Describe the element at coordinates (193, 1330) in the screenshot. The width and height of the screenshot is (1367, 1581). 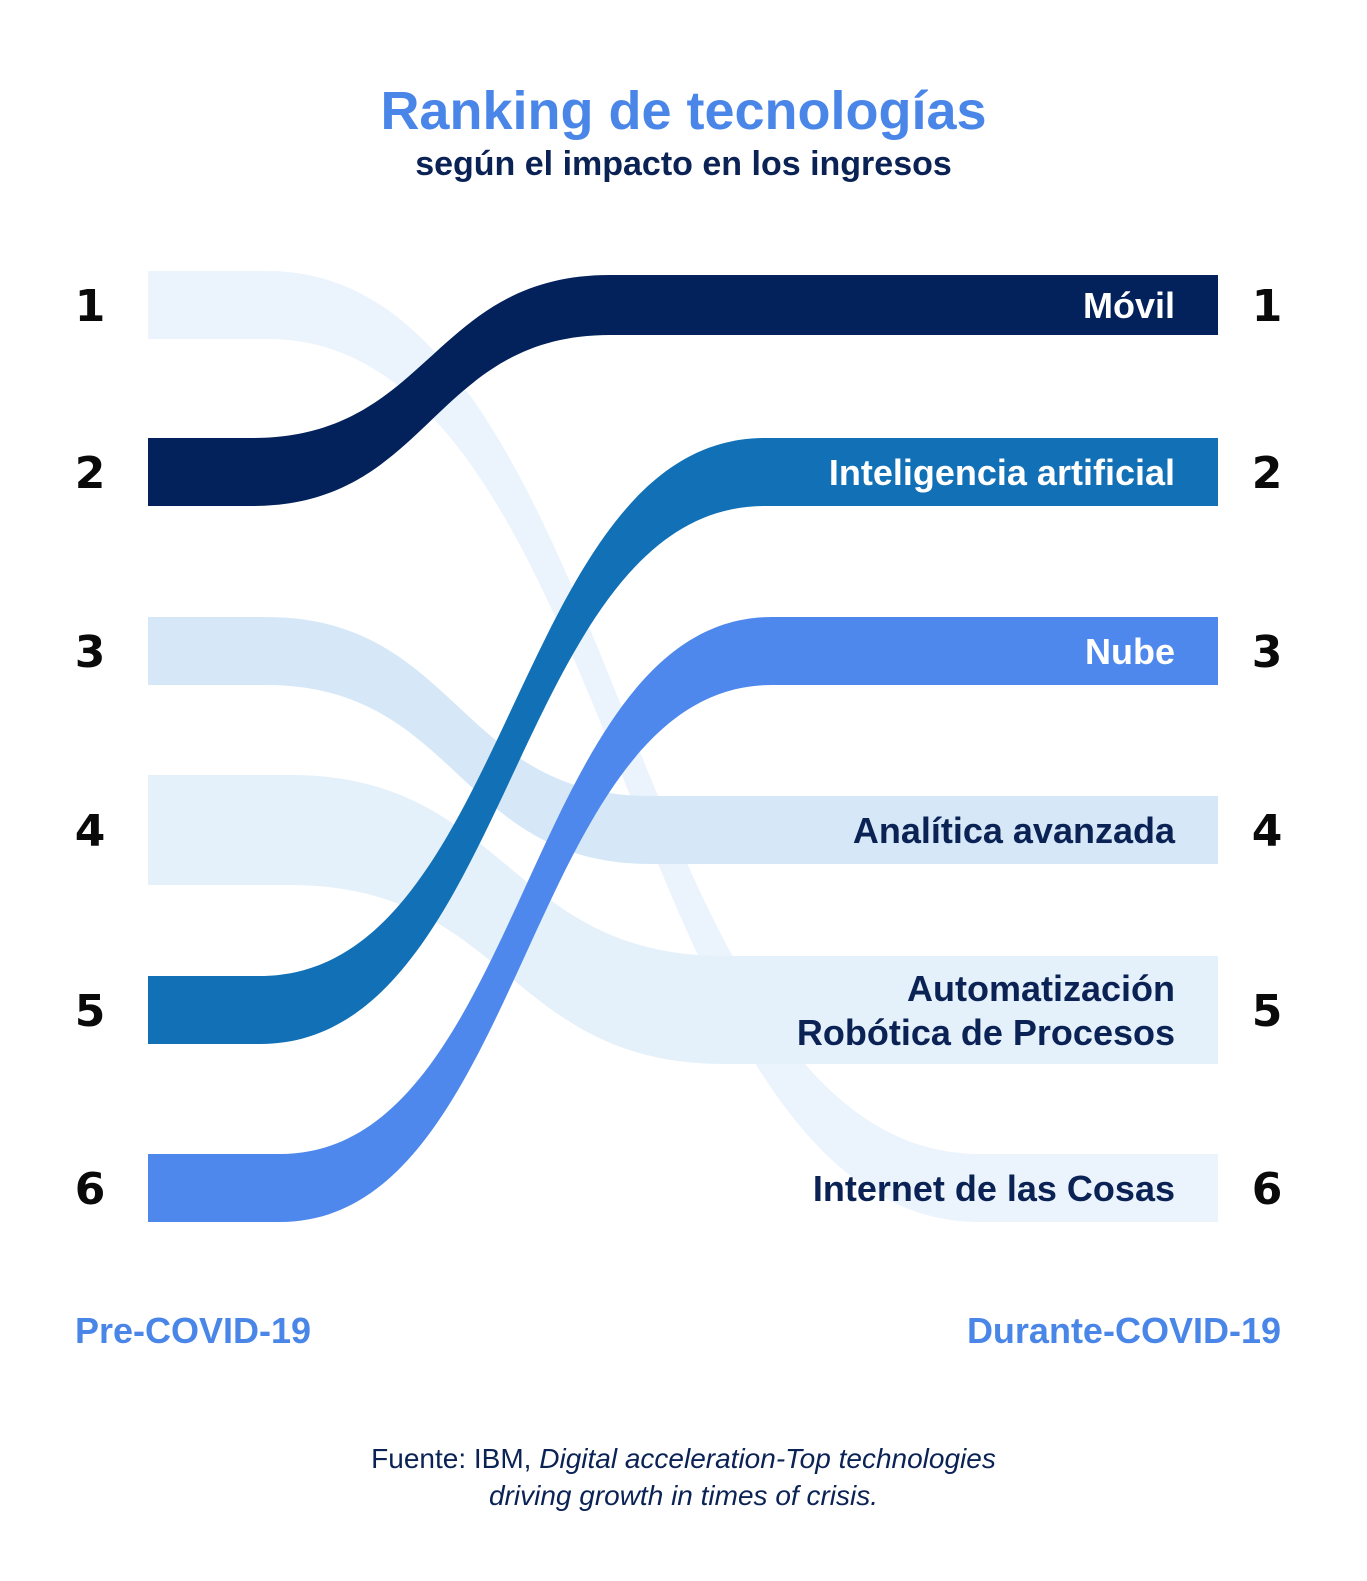
I see `pre-covid-label: Pre-COVID-19` at that location.